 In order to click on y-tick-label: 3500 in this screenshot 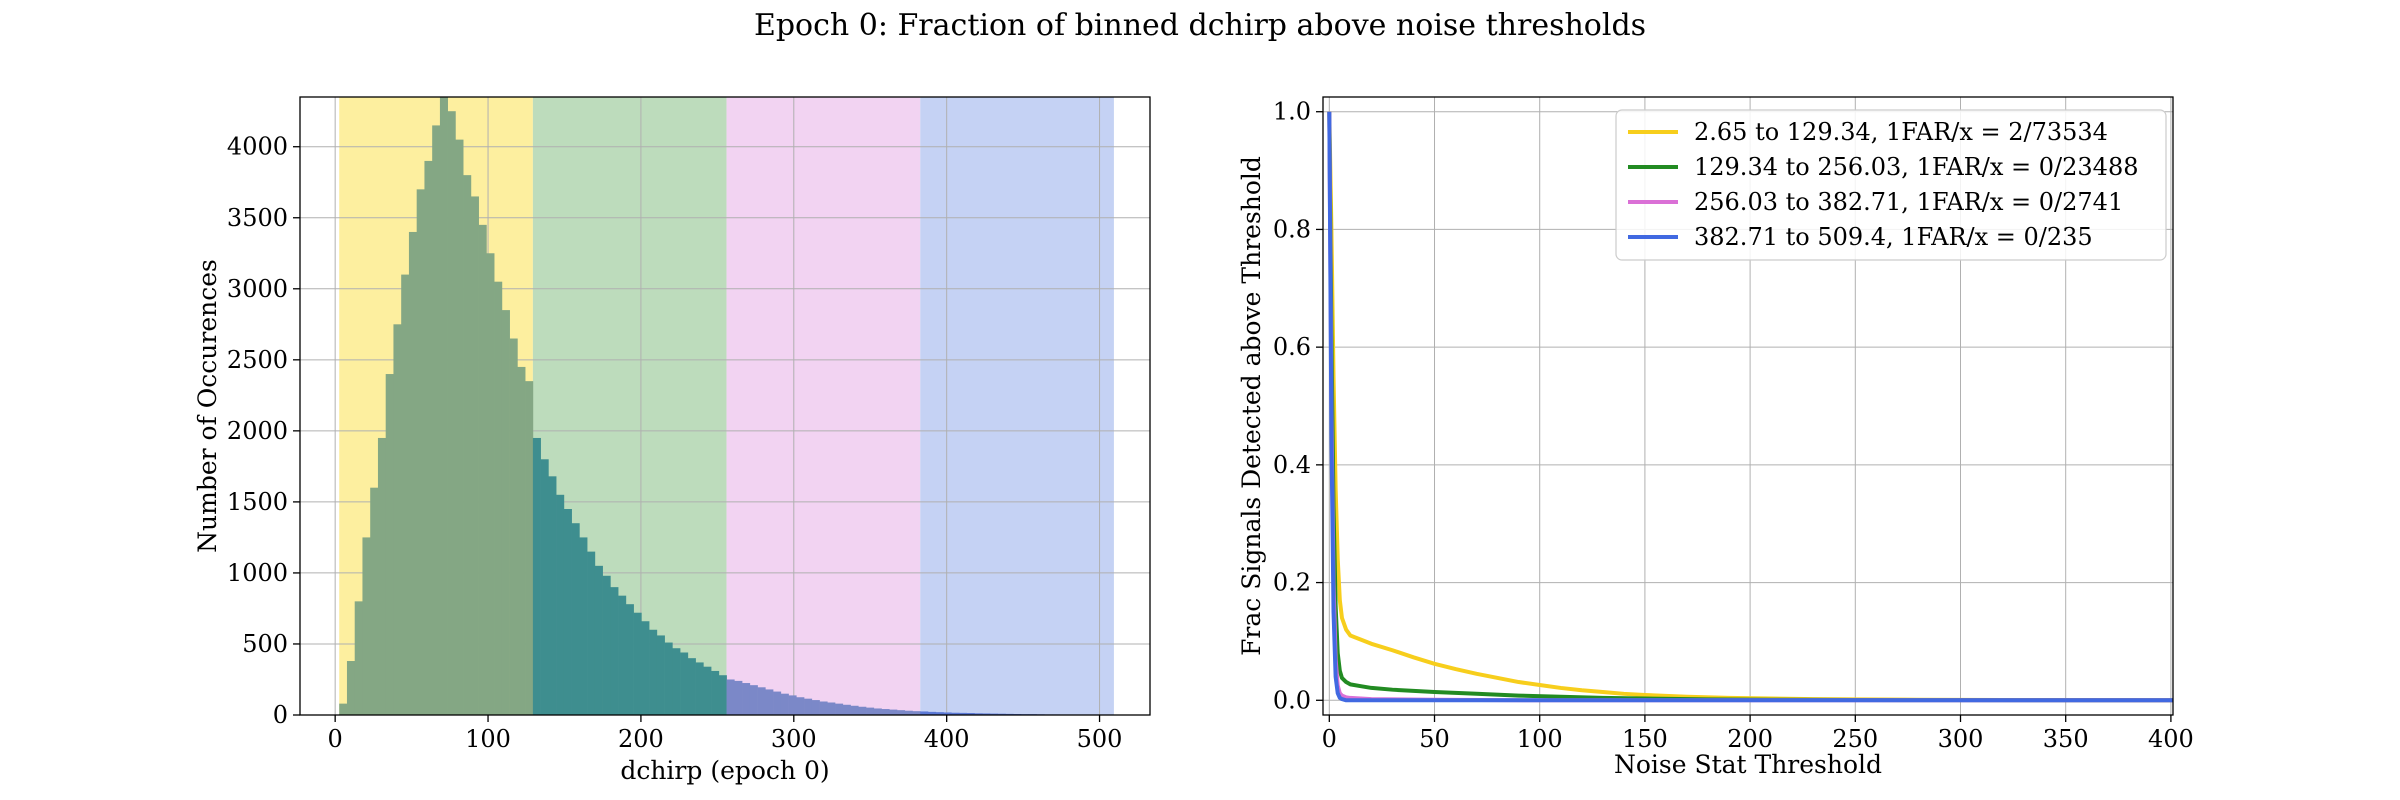, I will do `click(257, 218)`.